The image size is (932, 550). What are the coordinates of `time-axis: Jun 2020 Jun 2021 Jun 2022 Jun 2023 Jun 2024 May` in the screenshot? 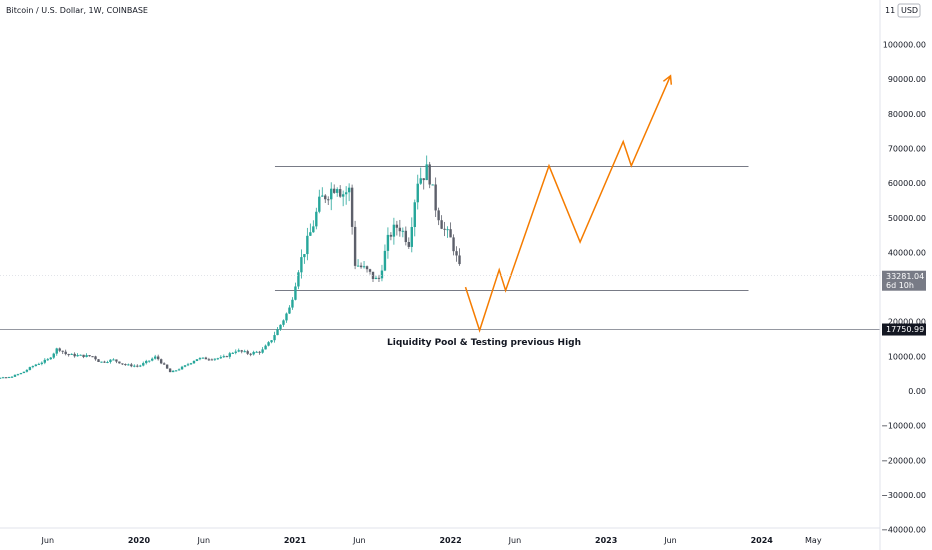 It's located at (431, 540).